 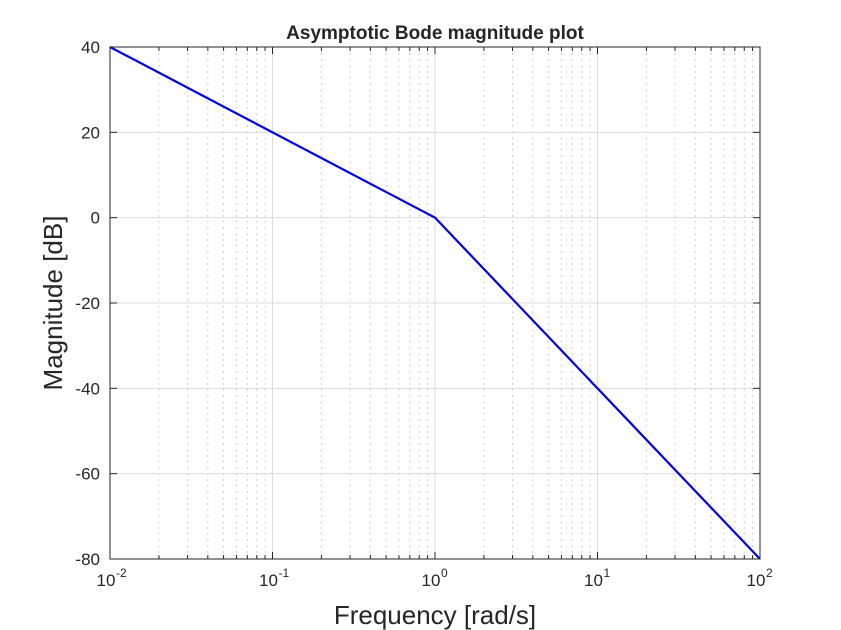 I want to click on chart-title: Asymptotic Bode magnitude plot, so click(x=435, y=33).